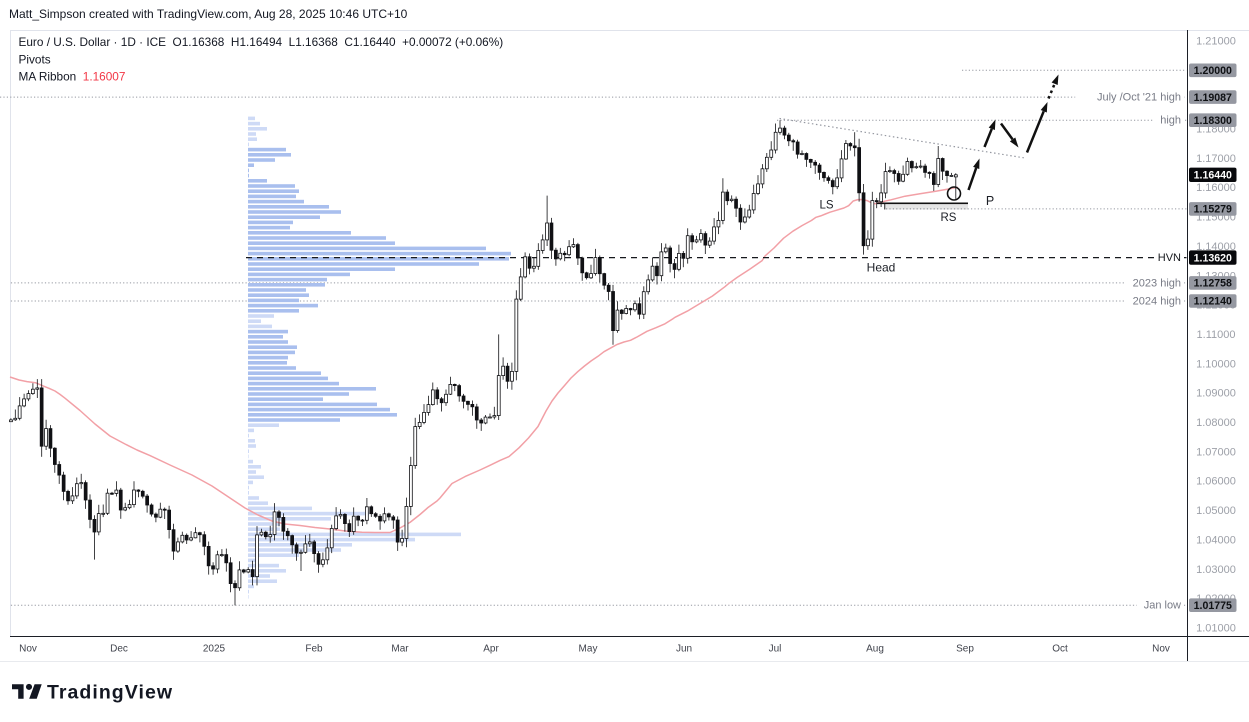  I want to click on svg-text: 1.04000, so click(1216, 540).